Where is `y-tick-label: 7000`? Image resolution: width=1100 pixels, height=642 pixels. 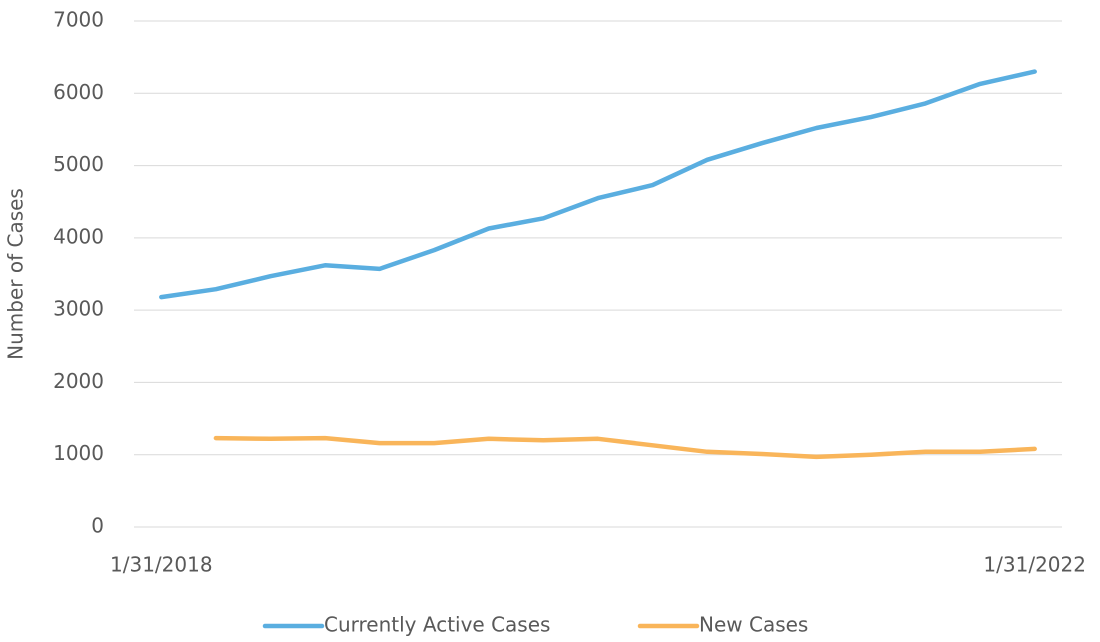 y-tick-label: 7000 is located at coordinates (78, 20).